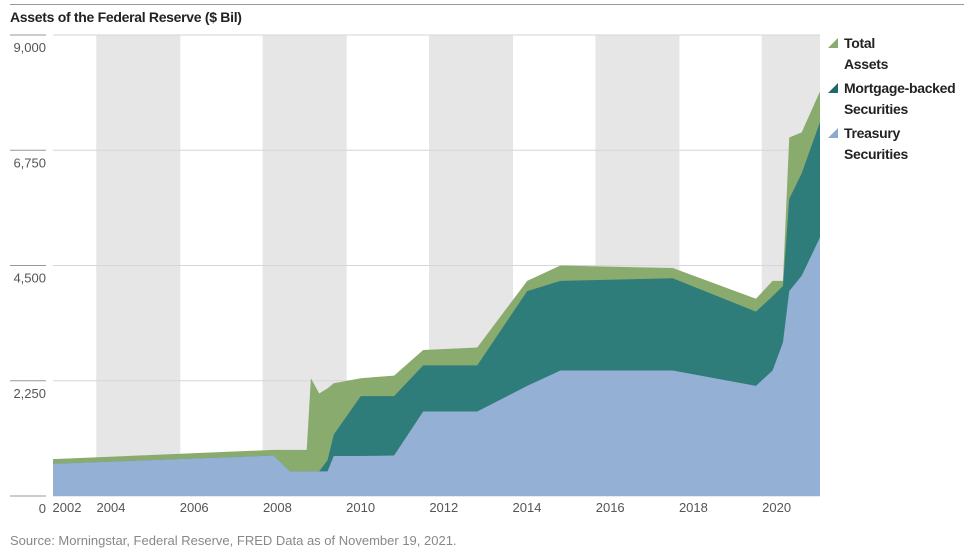 This screenshot has width=964, height=553. What do you see at coordinates (872, 133) in the screenshot?
I see `legend-label: Treasury` at bounding box center [872, 133].